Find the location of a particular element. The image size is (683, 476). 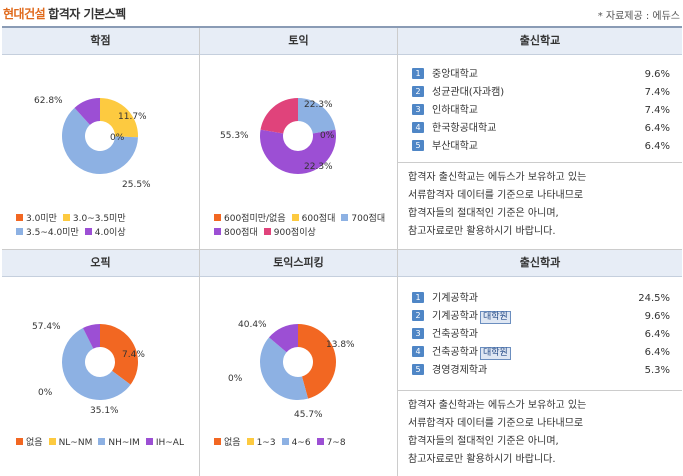

legend-item: IH~AL is located at coordinates (164, 443).